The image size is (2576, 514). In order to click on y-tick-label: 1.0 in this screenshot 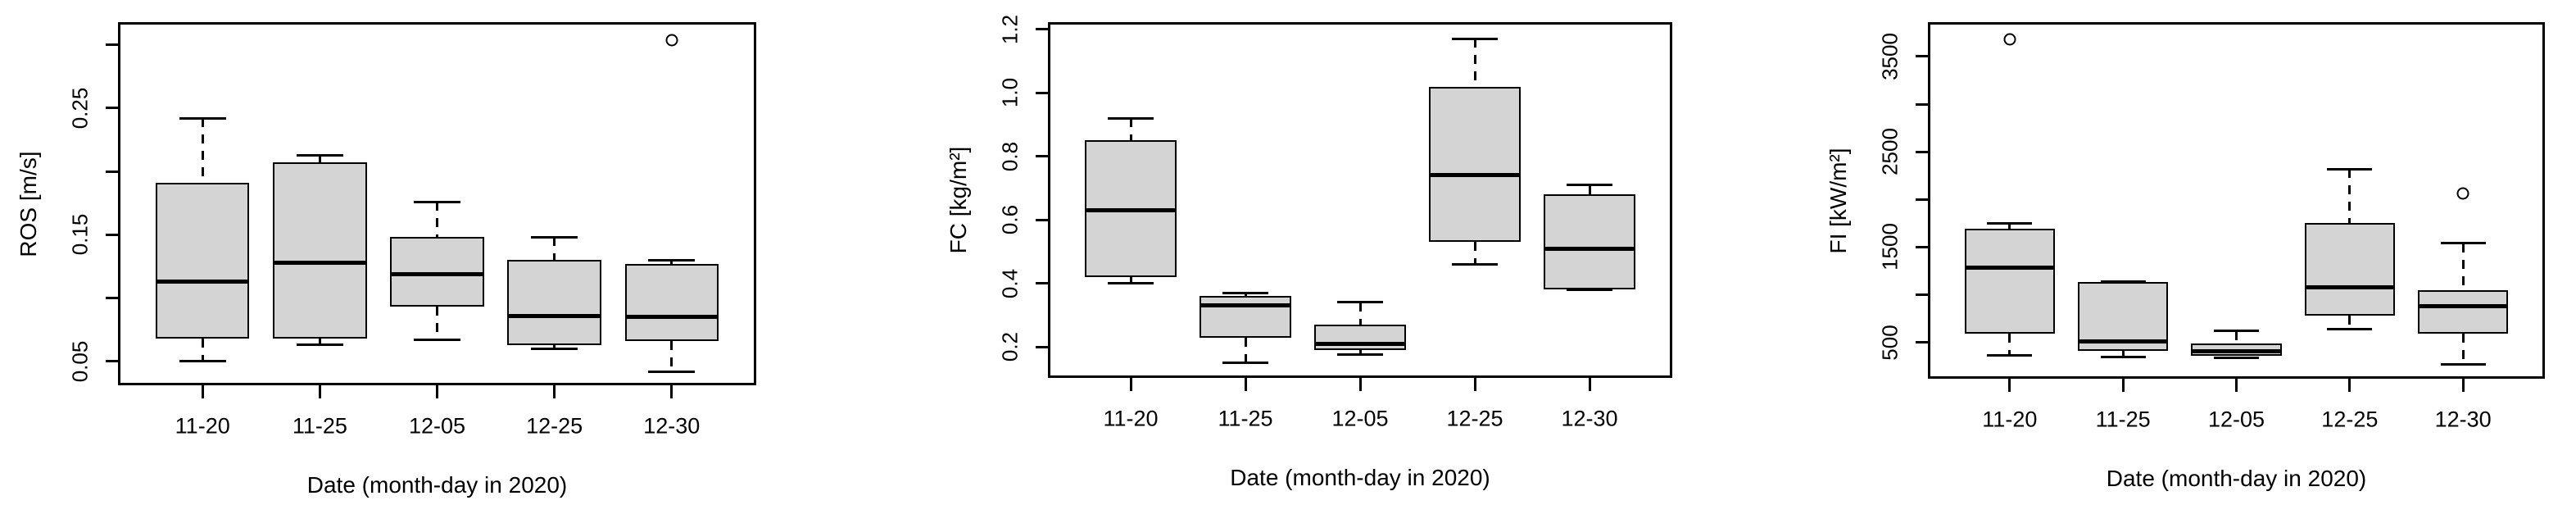, I will do `click(1010, 93)`.